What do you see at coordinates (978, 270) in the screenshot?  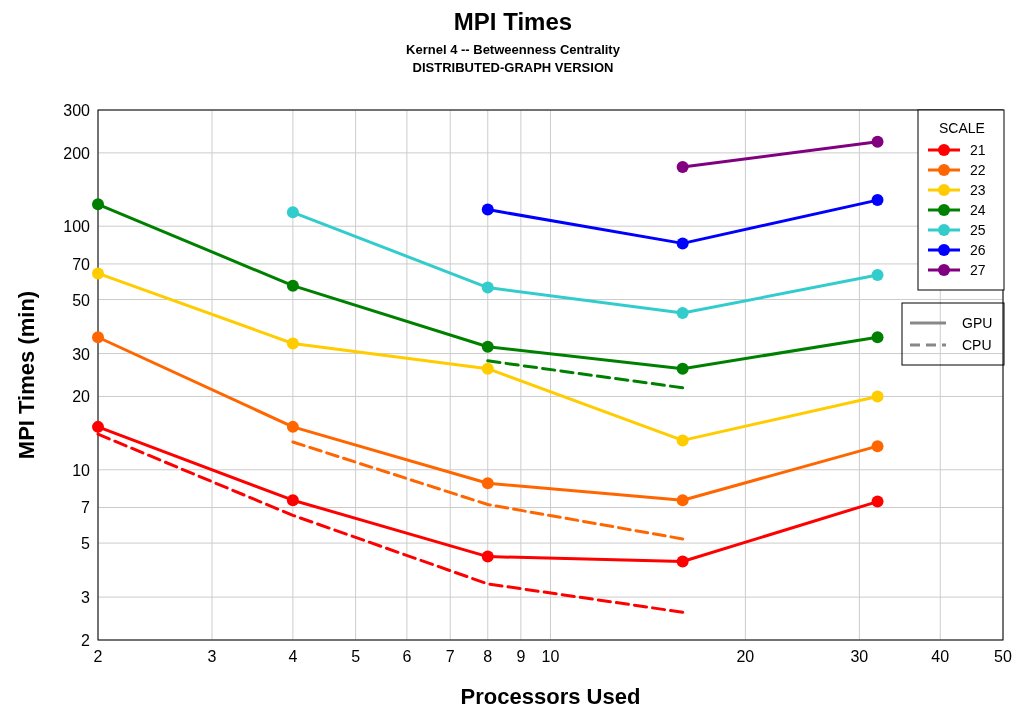 I see `legend-label: 27` at bounding box center [978, 270].